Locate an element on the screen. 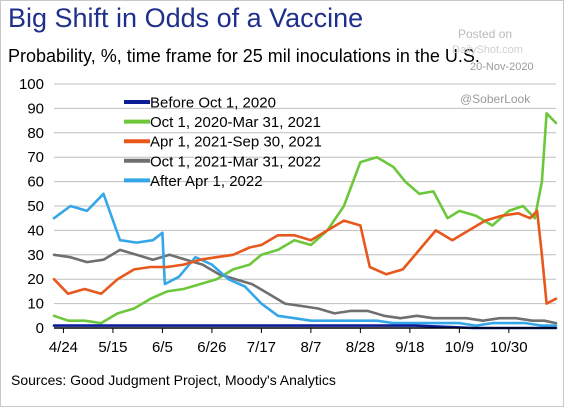 Image resolution: width=564 pixels, height=407 pixels. x-tick-label: 5/15 is located at coordinates (112, 347).